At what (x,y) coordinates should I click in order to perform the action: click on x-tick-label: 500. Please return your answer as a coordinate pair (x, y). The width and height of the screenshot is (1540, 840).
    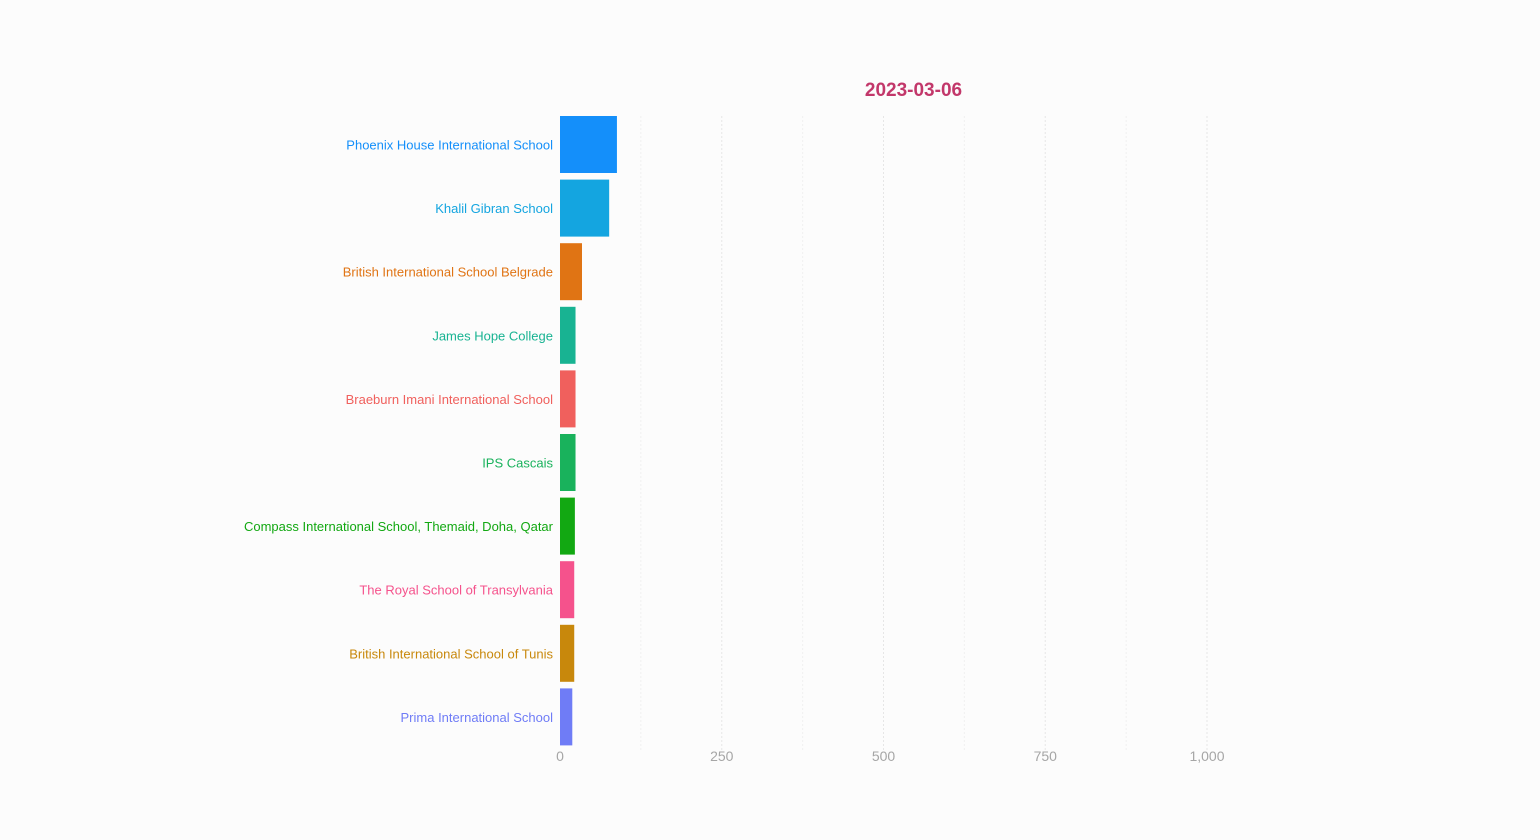
    Looking at the image, I should click on (884, 756).